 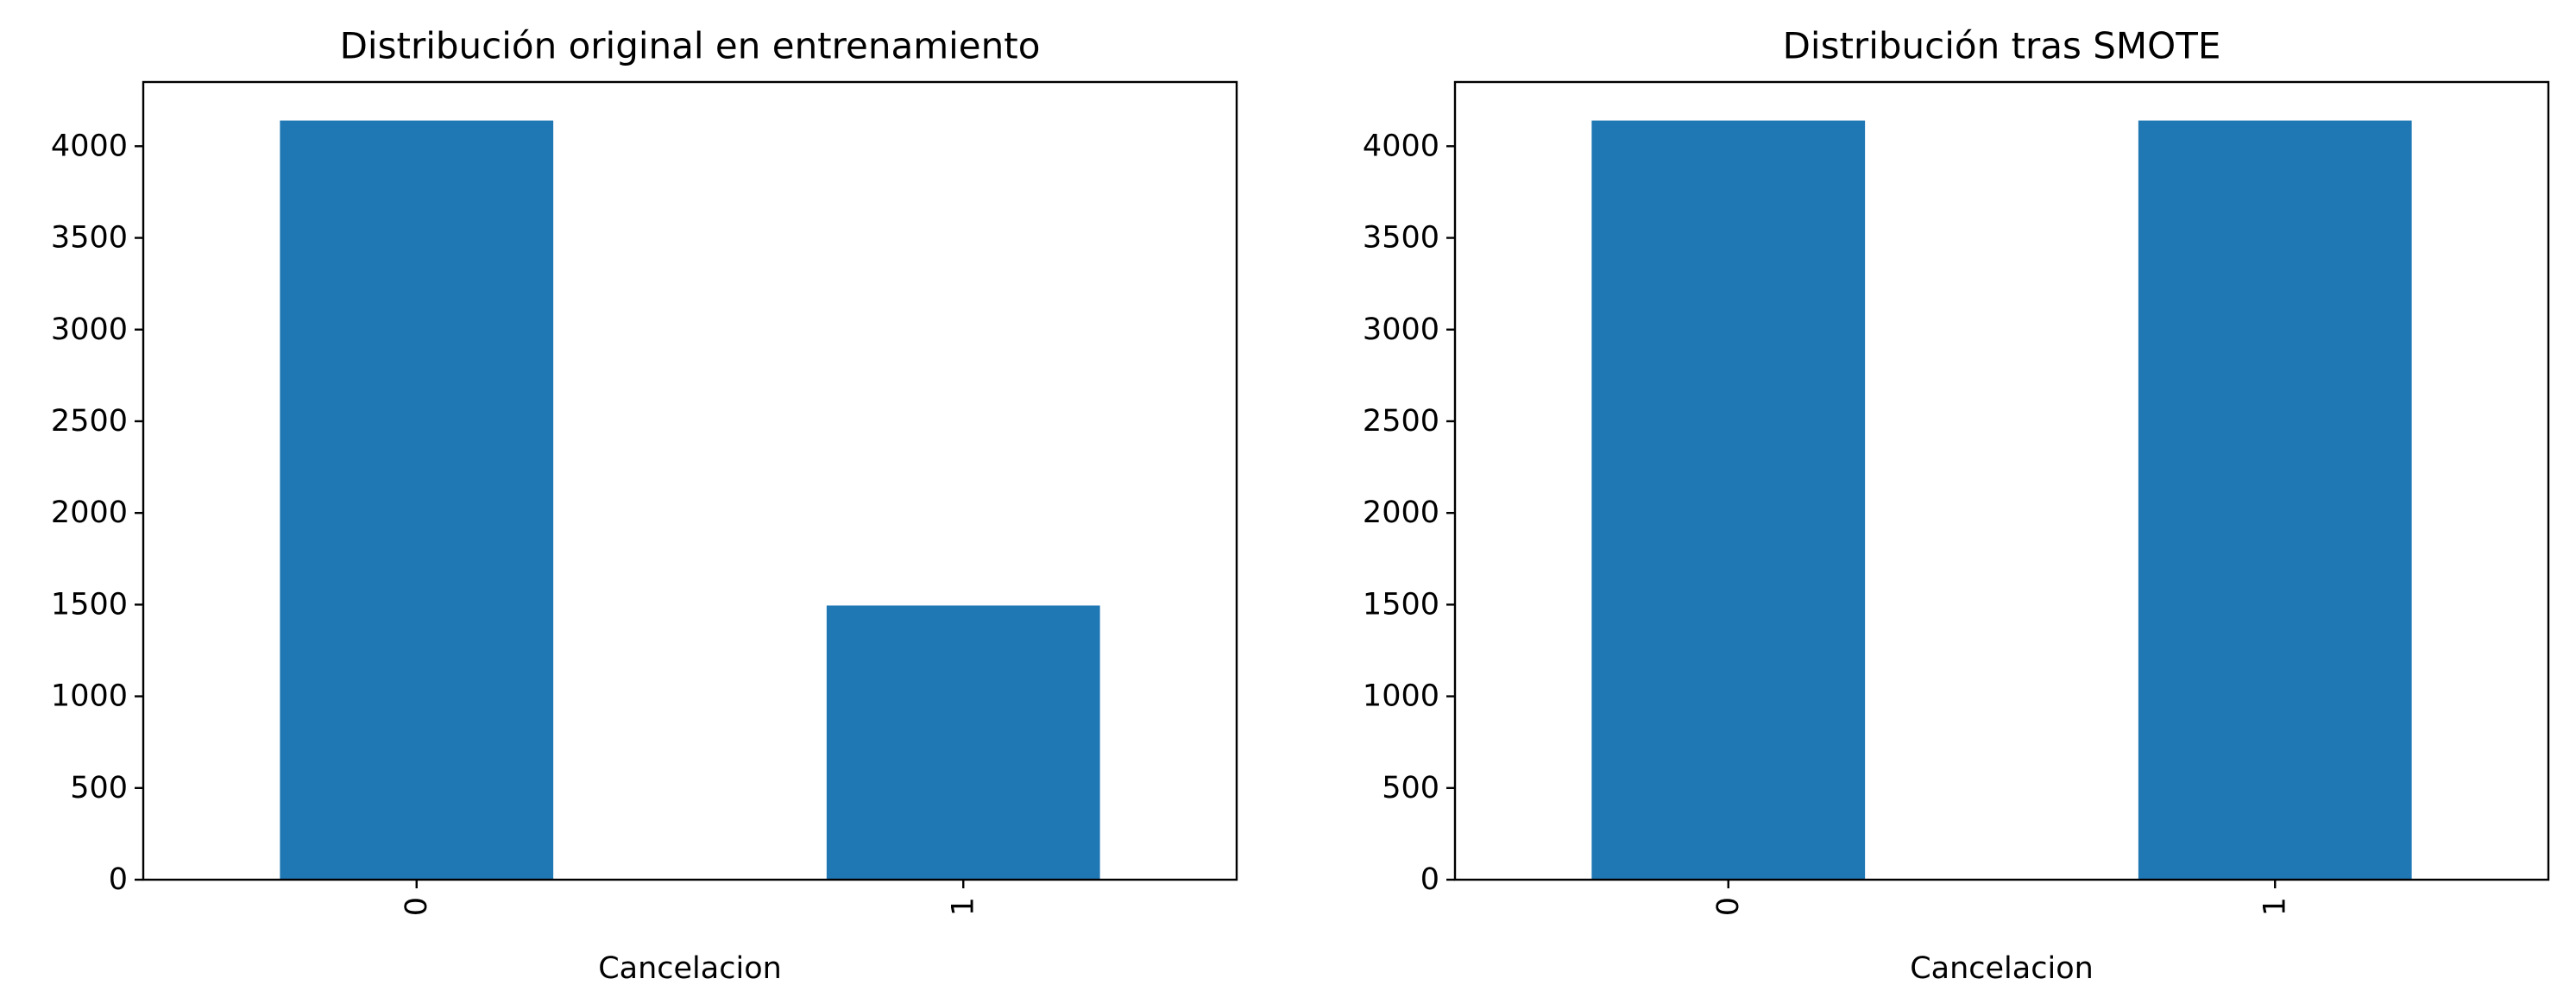 I want to click on chart-title: Distribución original en entrenamiento, so click(x=690, y=46).